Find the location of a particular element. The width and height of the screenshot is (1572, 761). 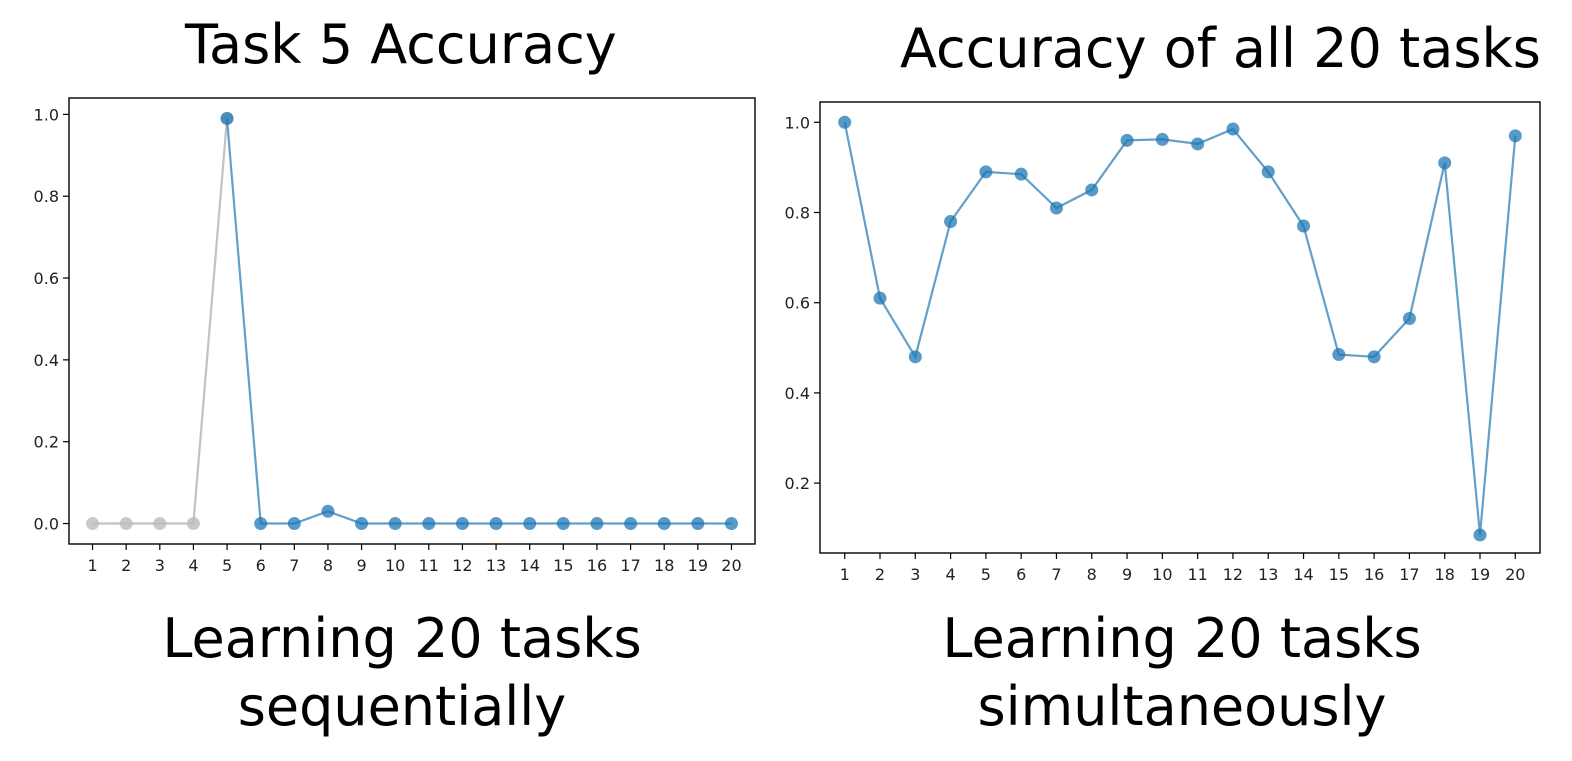

right-y-tick-label: 0.8 is located at coordinates (797, 212).